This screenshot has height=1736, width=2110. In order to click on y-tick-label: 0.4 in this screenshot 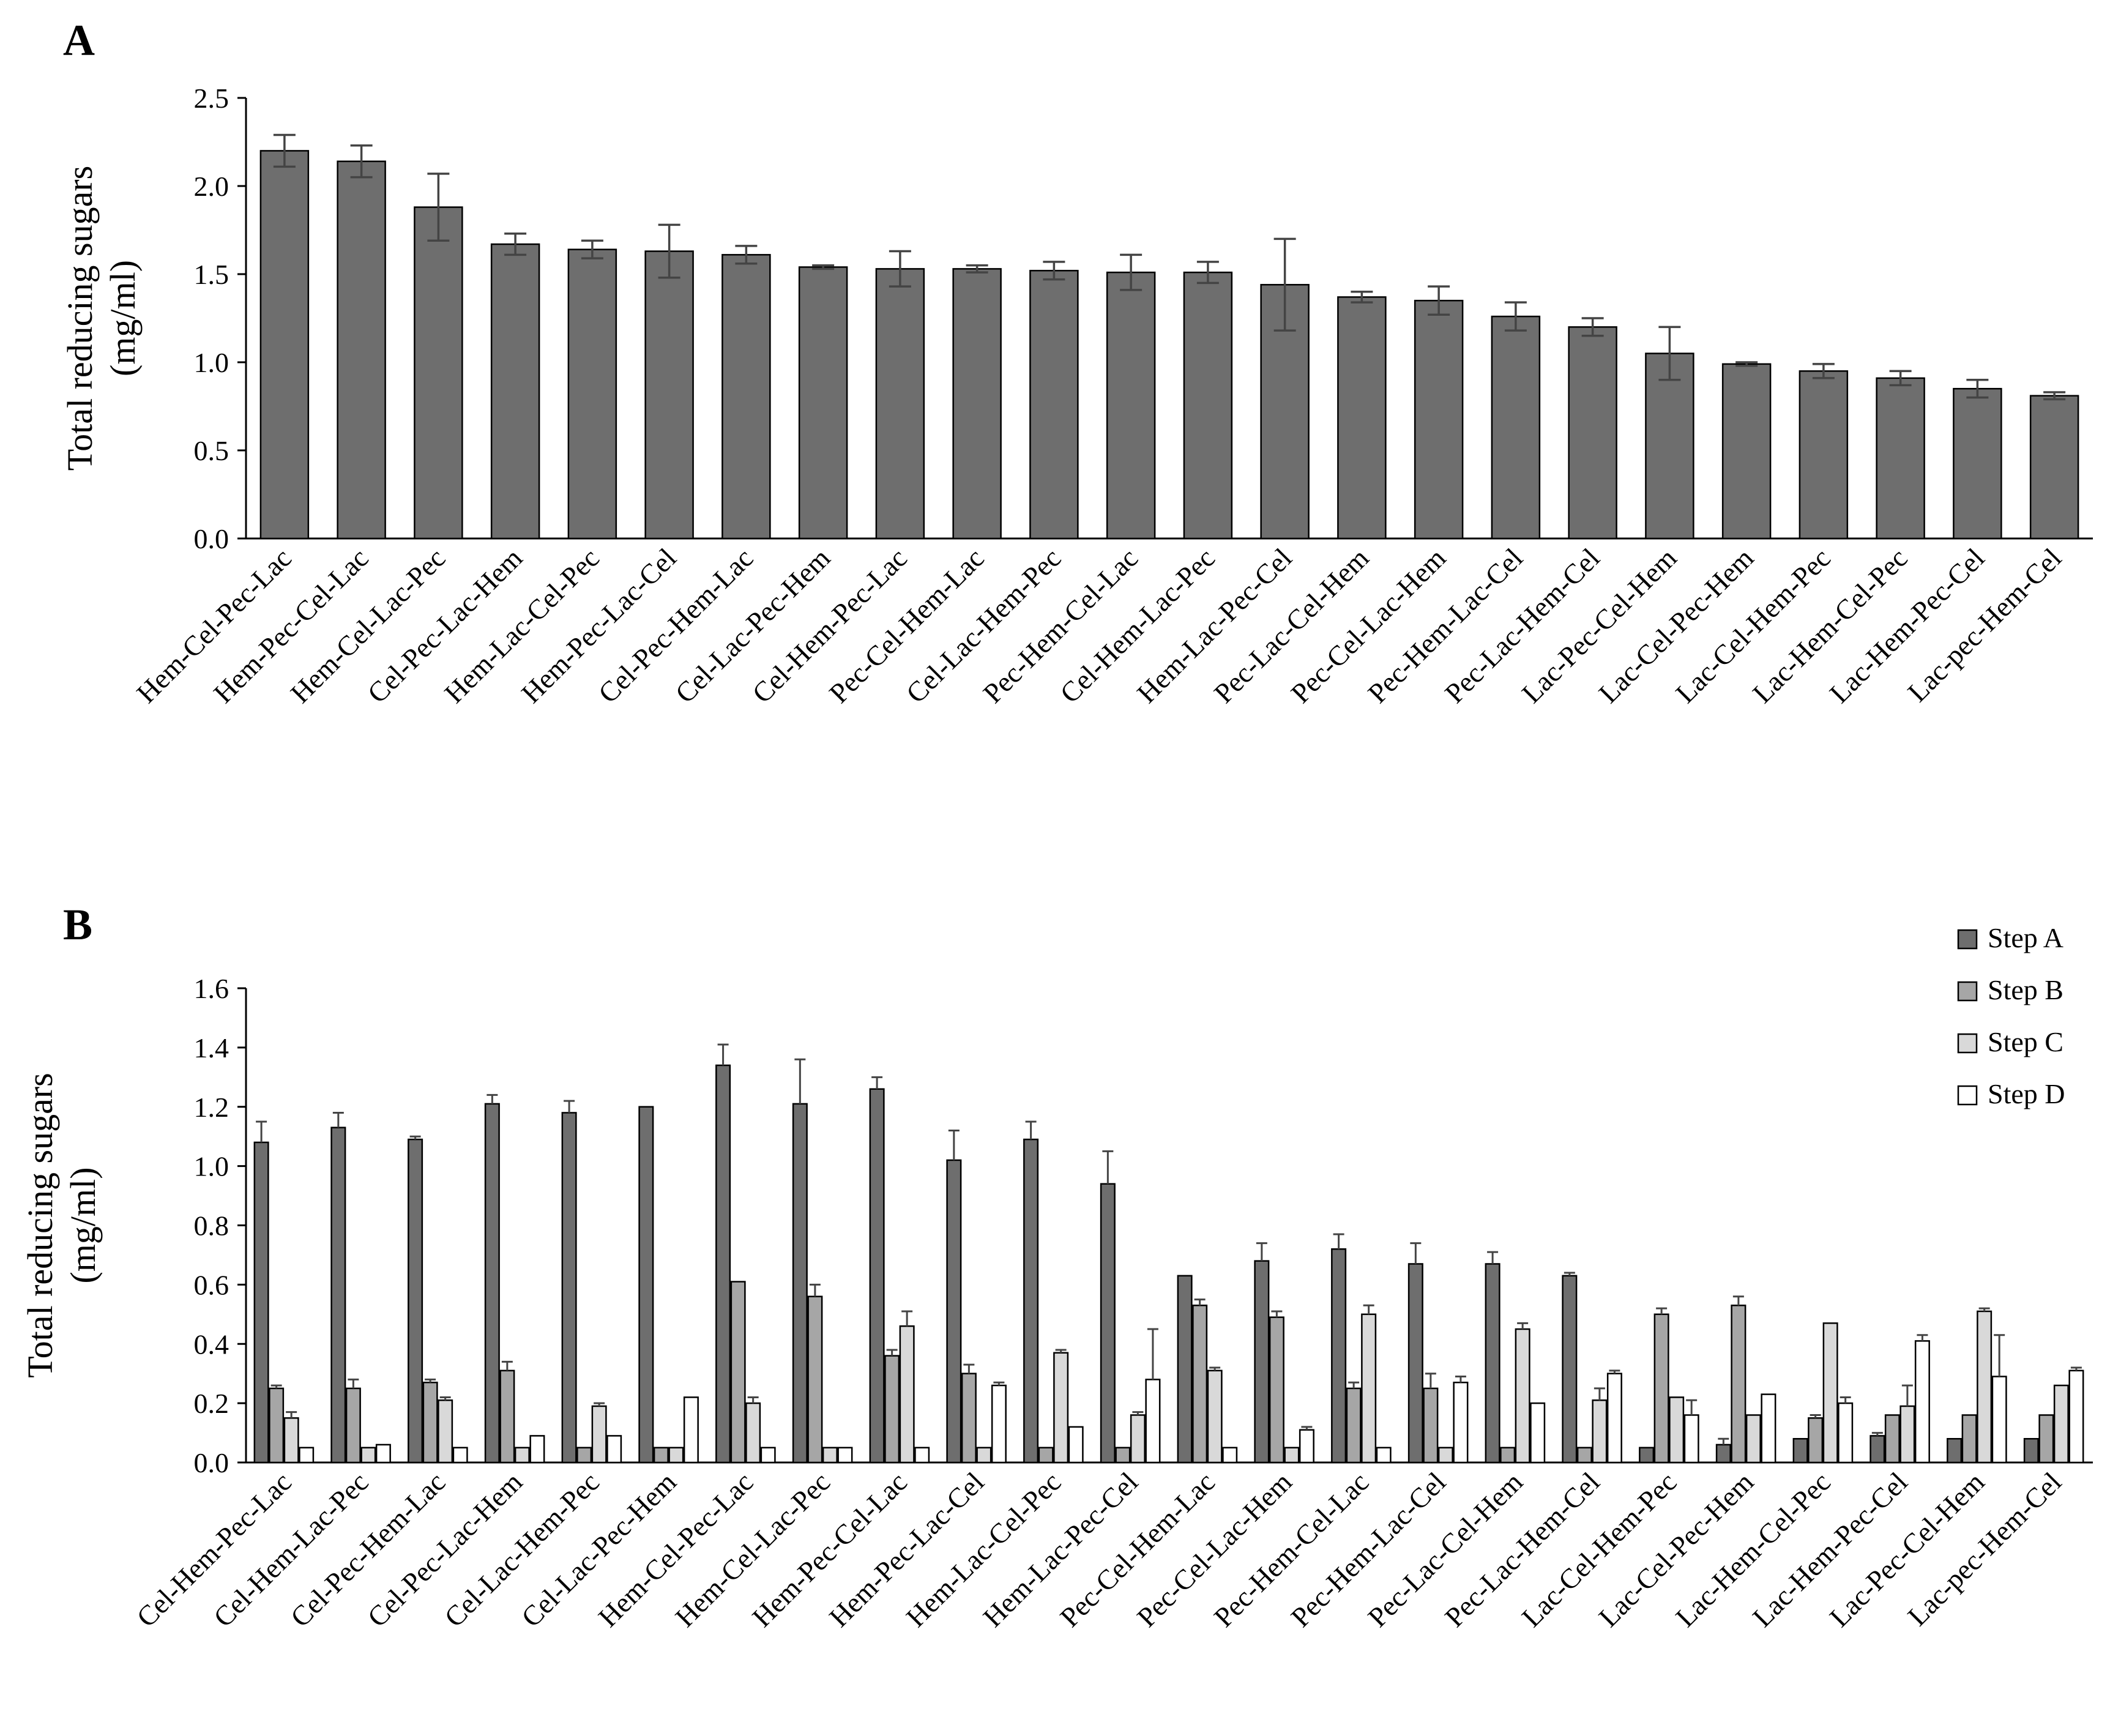, I will do `click(212, 1344)`.